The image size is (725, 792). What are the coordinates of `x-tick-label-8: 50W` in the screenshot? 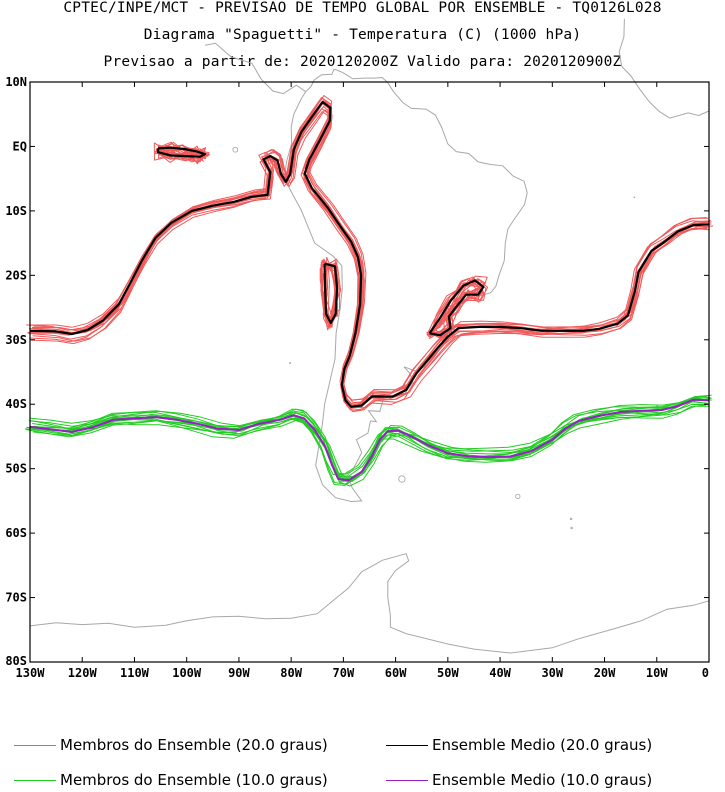 It's located at (448, 673).